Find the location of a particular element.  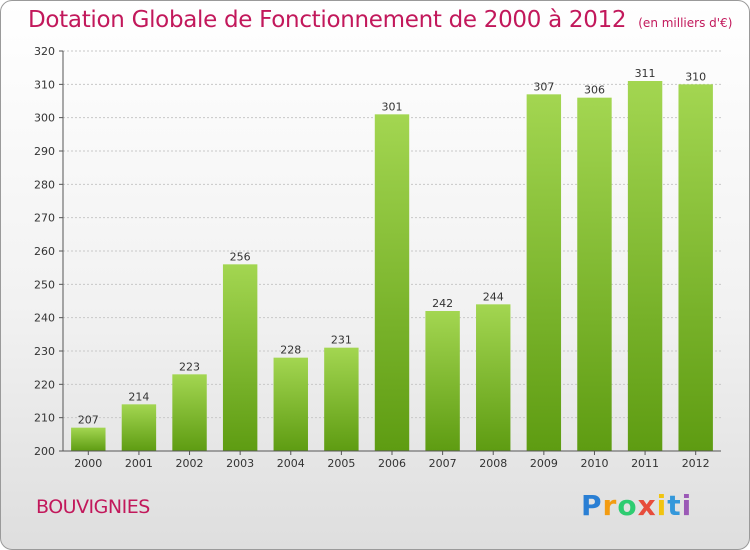

y-tick-label: 270 is located at coordinates (44, 218).